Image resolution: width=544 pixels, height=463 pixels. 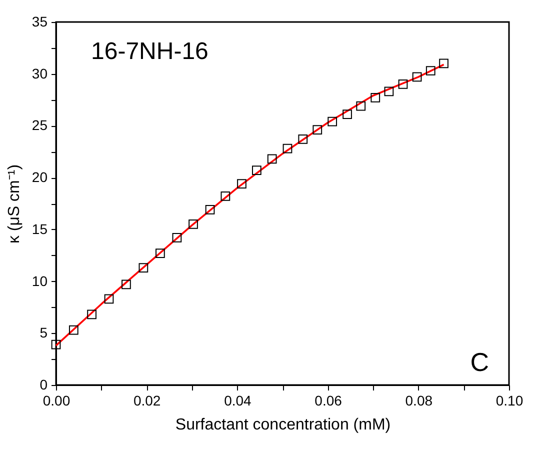 What do you see at coordinates (40, 280) in the screenshot?
I see `y-tick-label: 10` at bounding box center [40, 280].